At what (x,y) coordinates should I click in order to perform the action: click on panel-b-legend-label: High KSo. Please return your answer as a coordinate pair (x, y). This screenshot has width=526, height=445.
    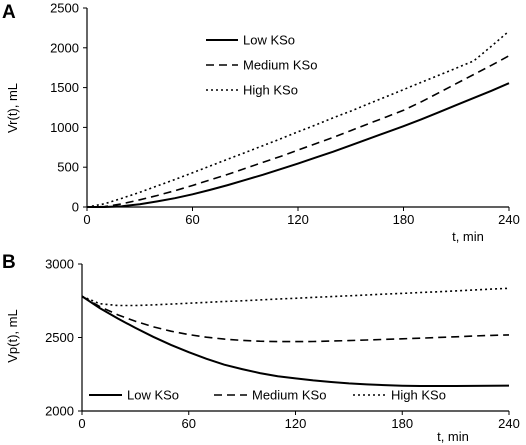
    Looking at the image, I should click on (418, 395).